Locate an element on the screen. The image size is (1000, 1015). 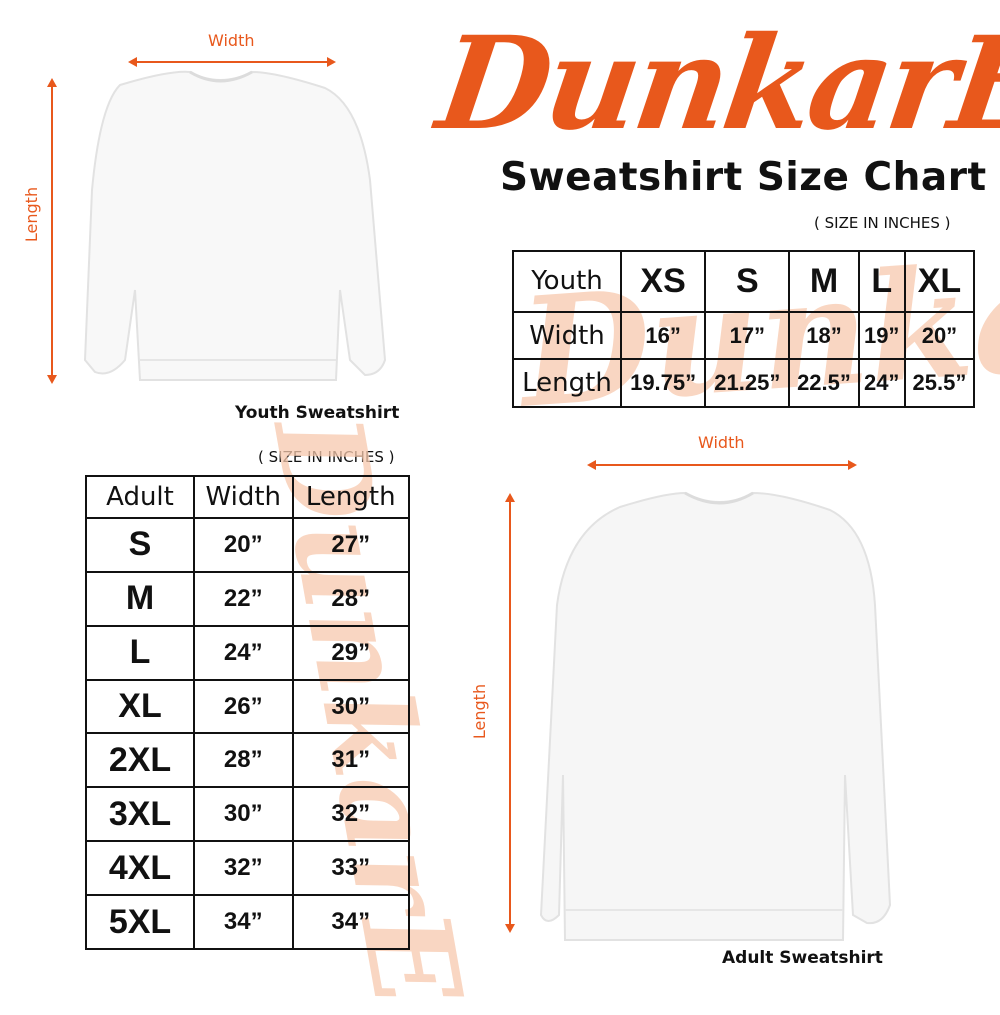
youth-length-label: Length is located at coordinates (32, 214).